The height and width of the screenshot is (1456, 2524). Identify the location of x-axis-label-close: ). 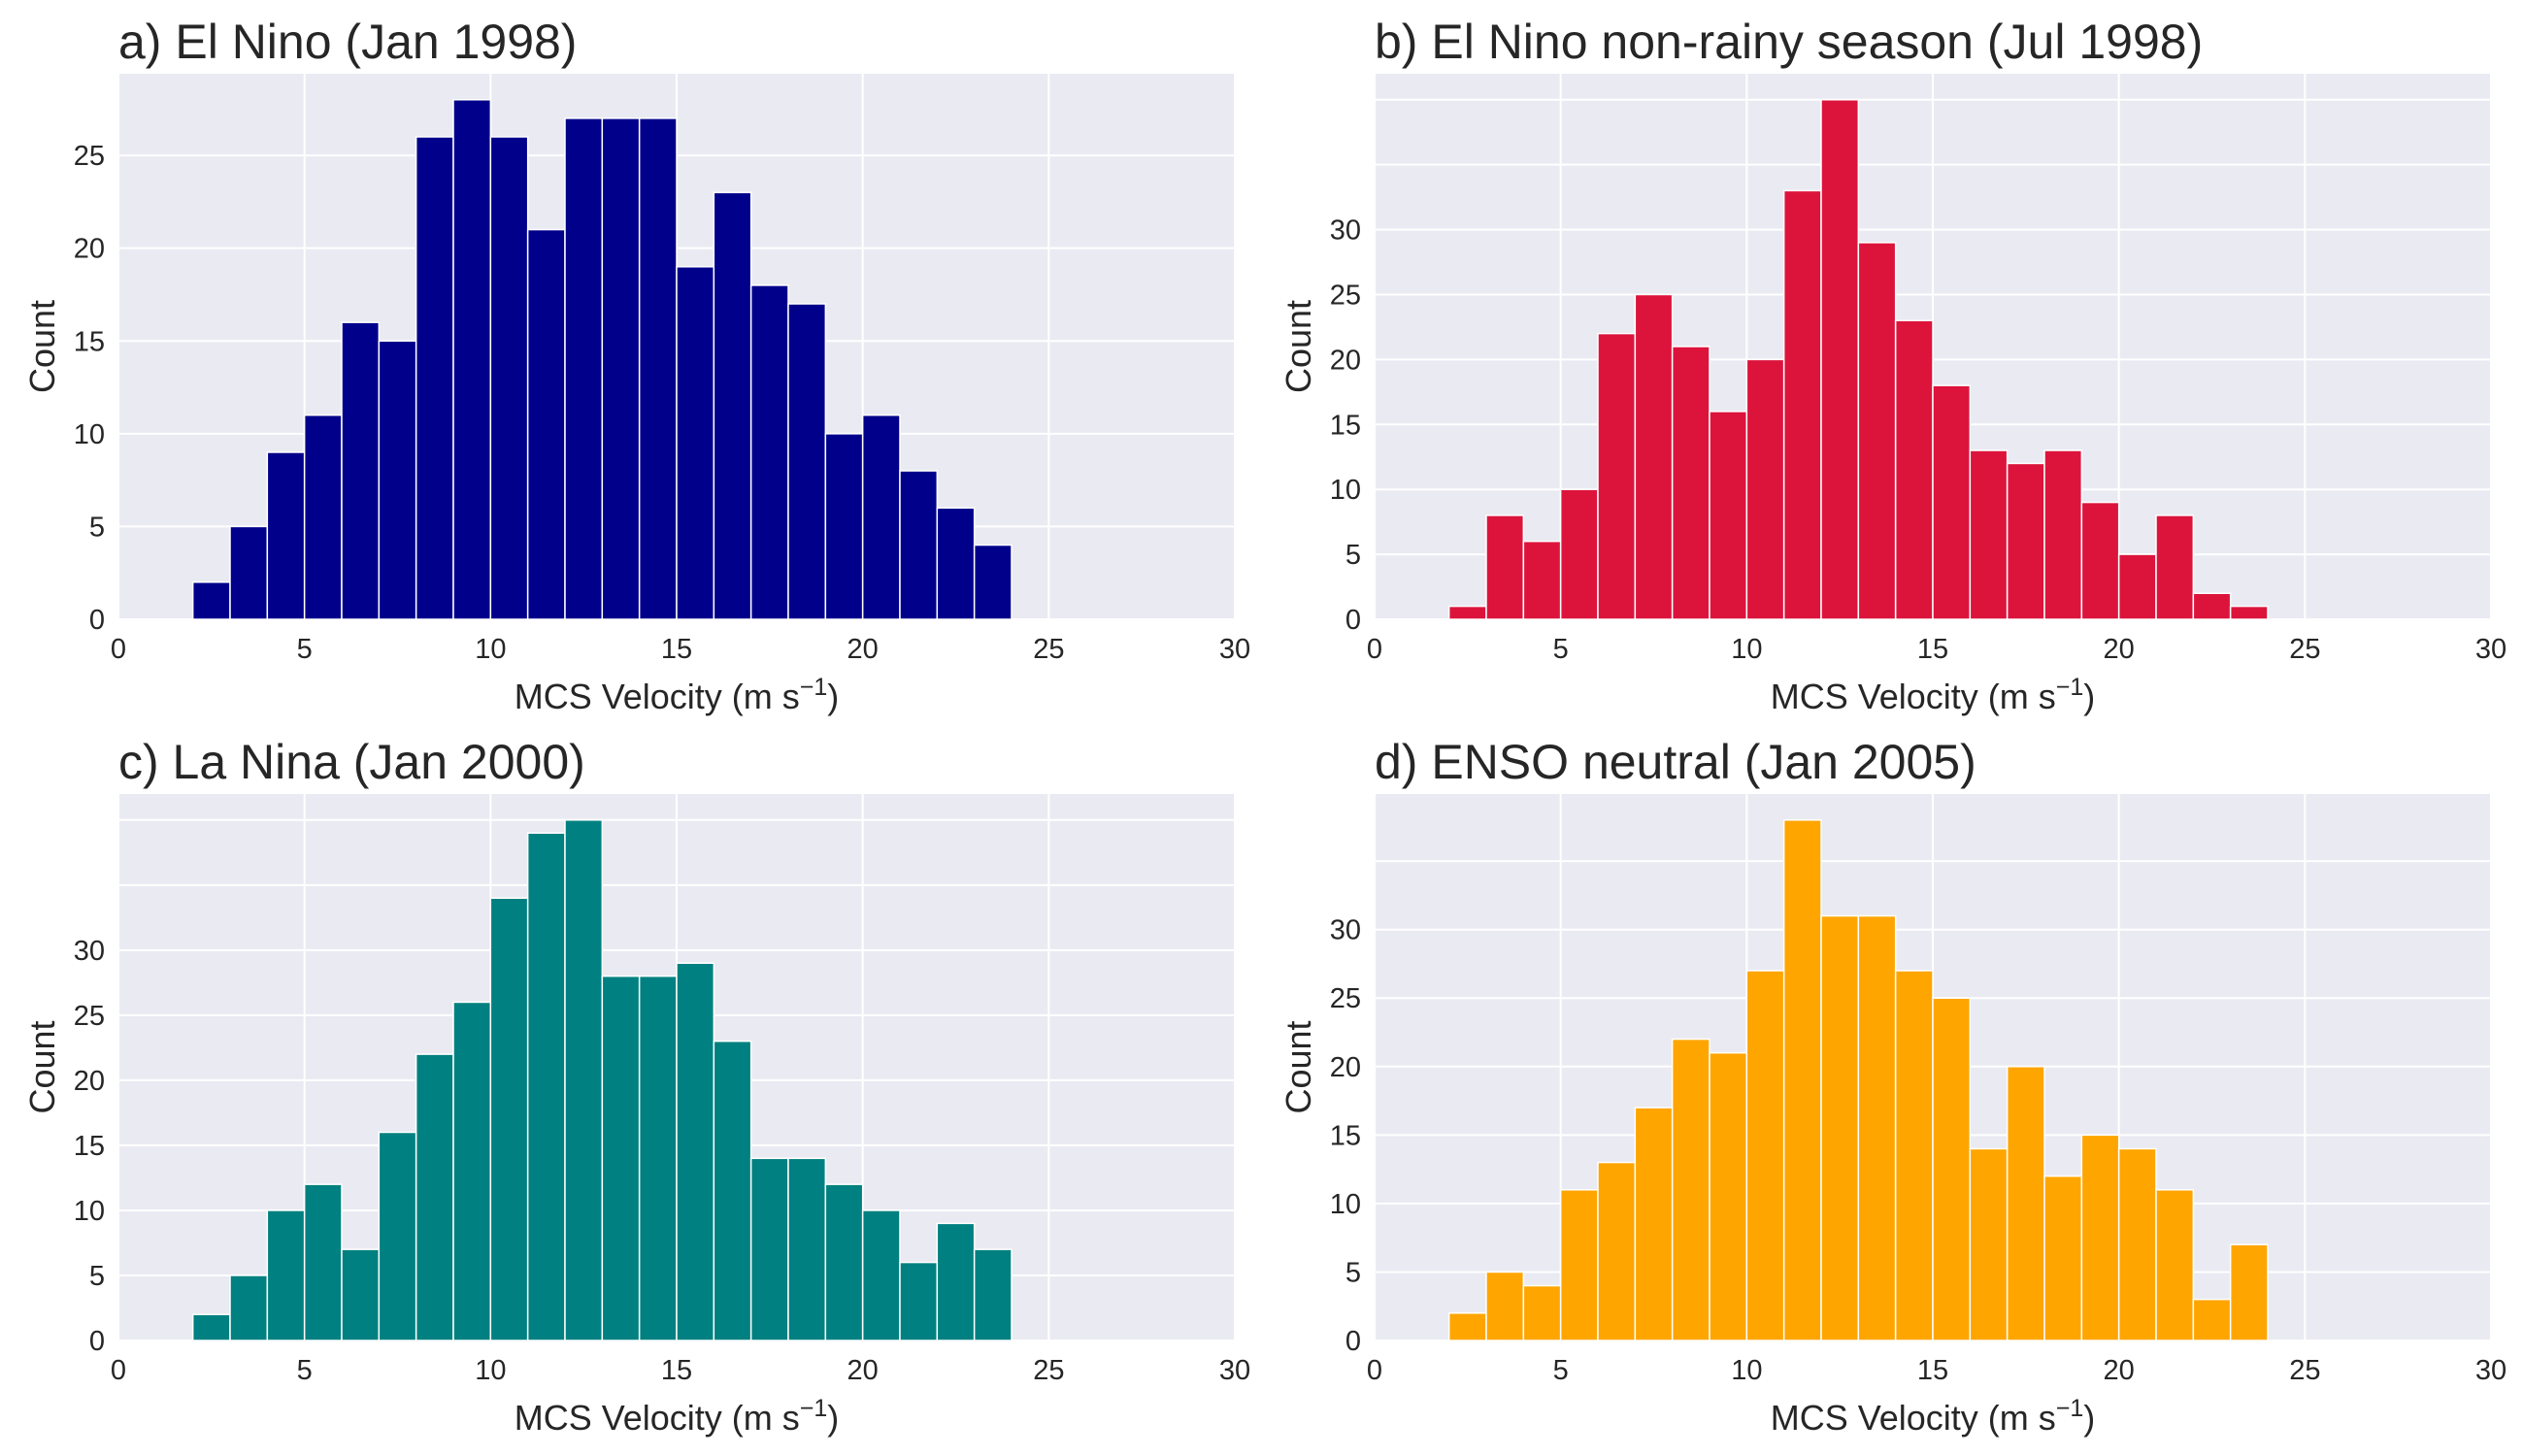
(2089, 696).